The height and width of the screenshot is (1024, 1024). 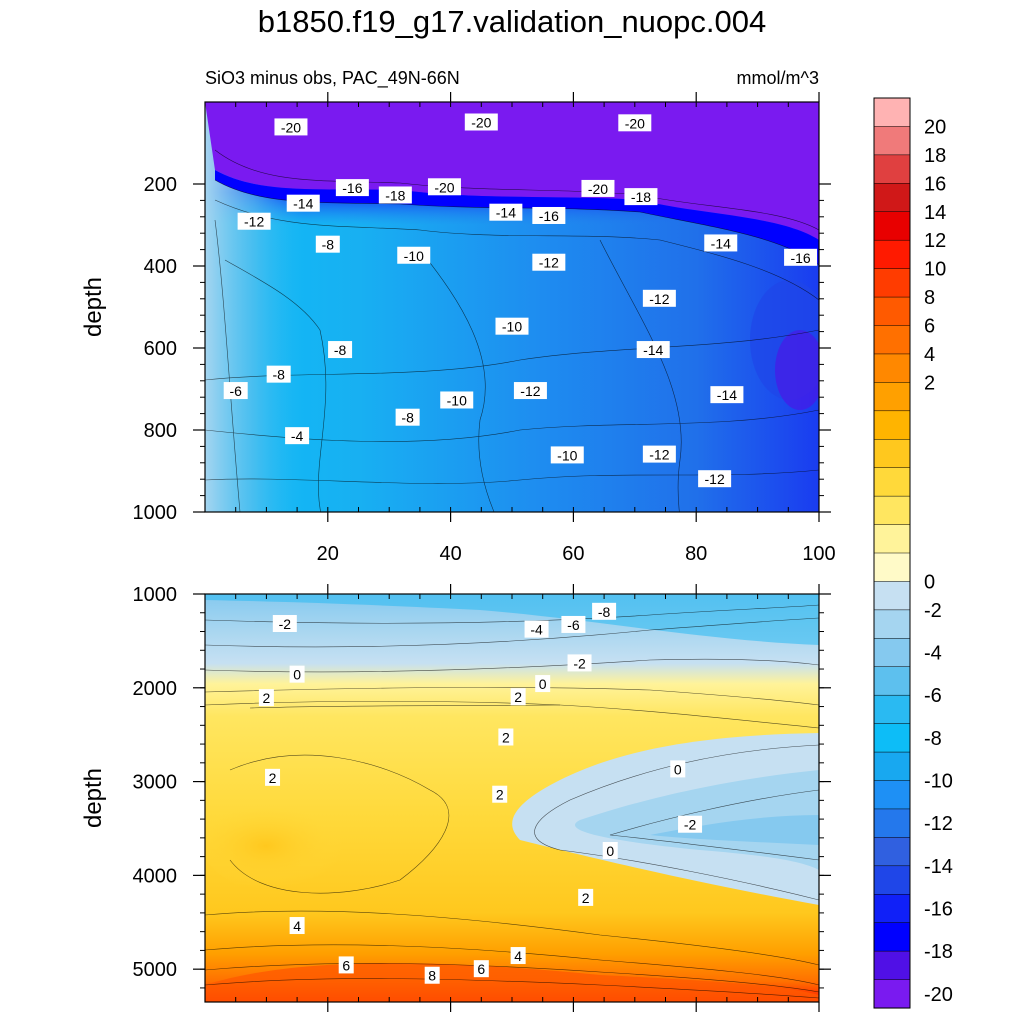 I want to click on x-tick-label: 40, so click(x=450, y=554).